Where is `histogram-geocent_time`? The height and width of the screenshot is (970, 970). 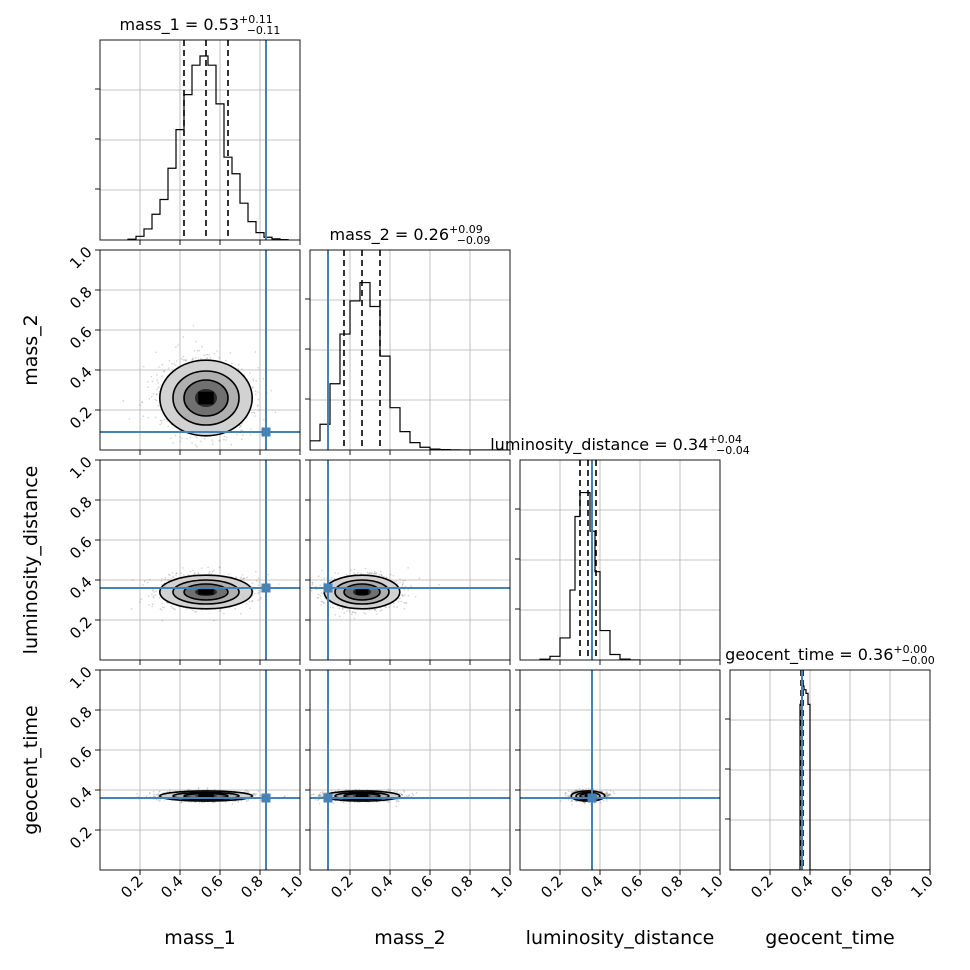 histogram-geocent_time is located at coordinates (830, 777).